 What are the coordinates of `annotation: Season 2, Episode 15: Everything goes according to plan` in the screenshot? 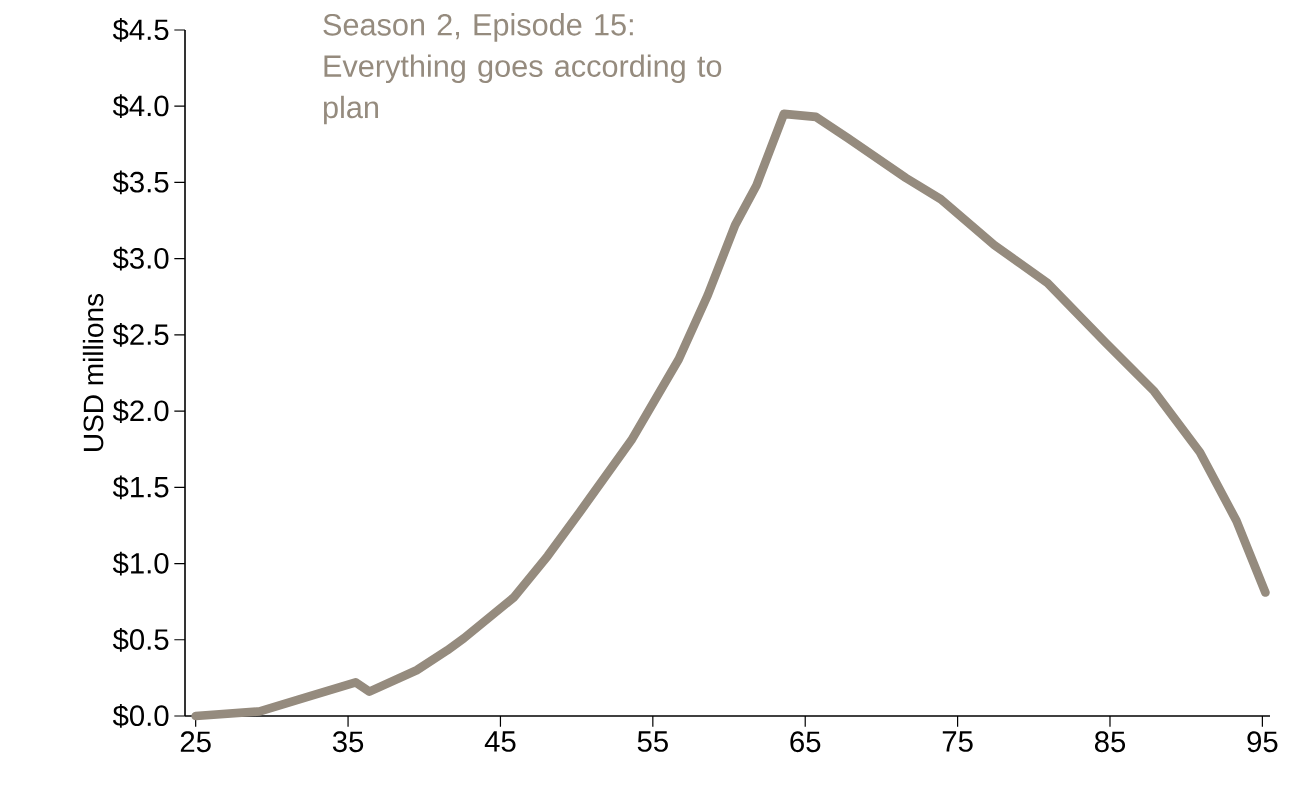 It's located at (522, 69).